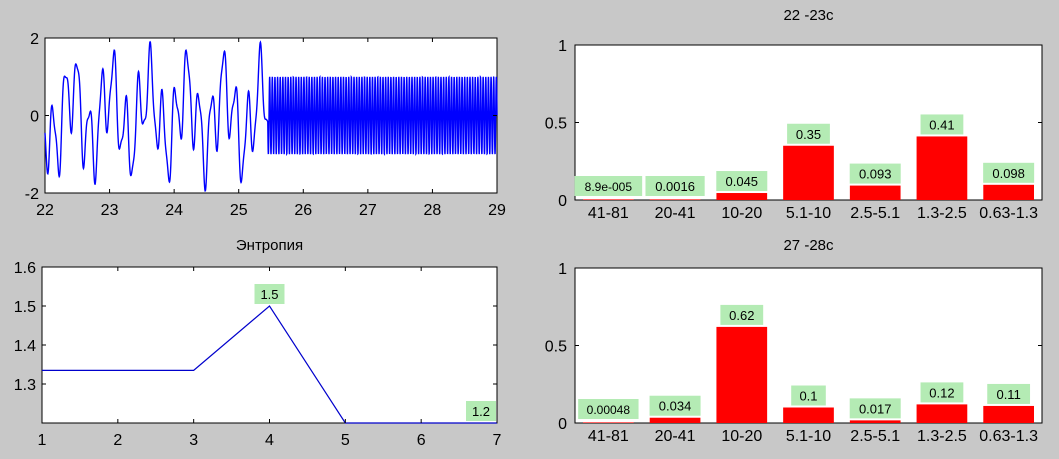  Describe the element at coordinates (421, 440) in the screenshot. I see `x-tick-label: 6` at that location.